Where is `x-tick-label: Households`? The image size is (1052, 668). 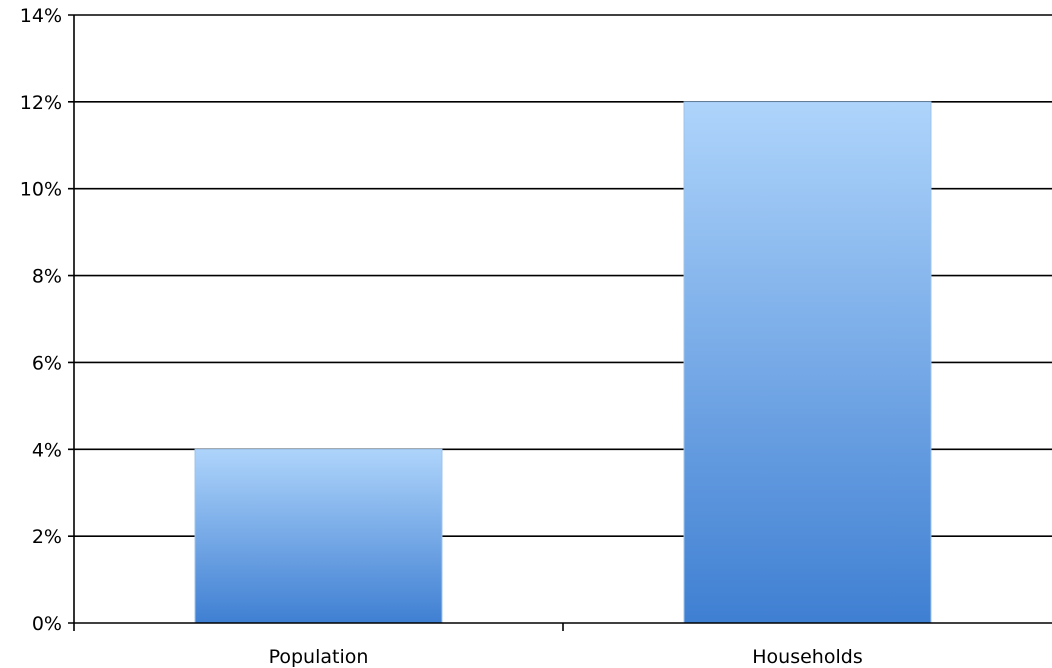 x-tick-label: Households is located at coordinates (807, 657).